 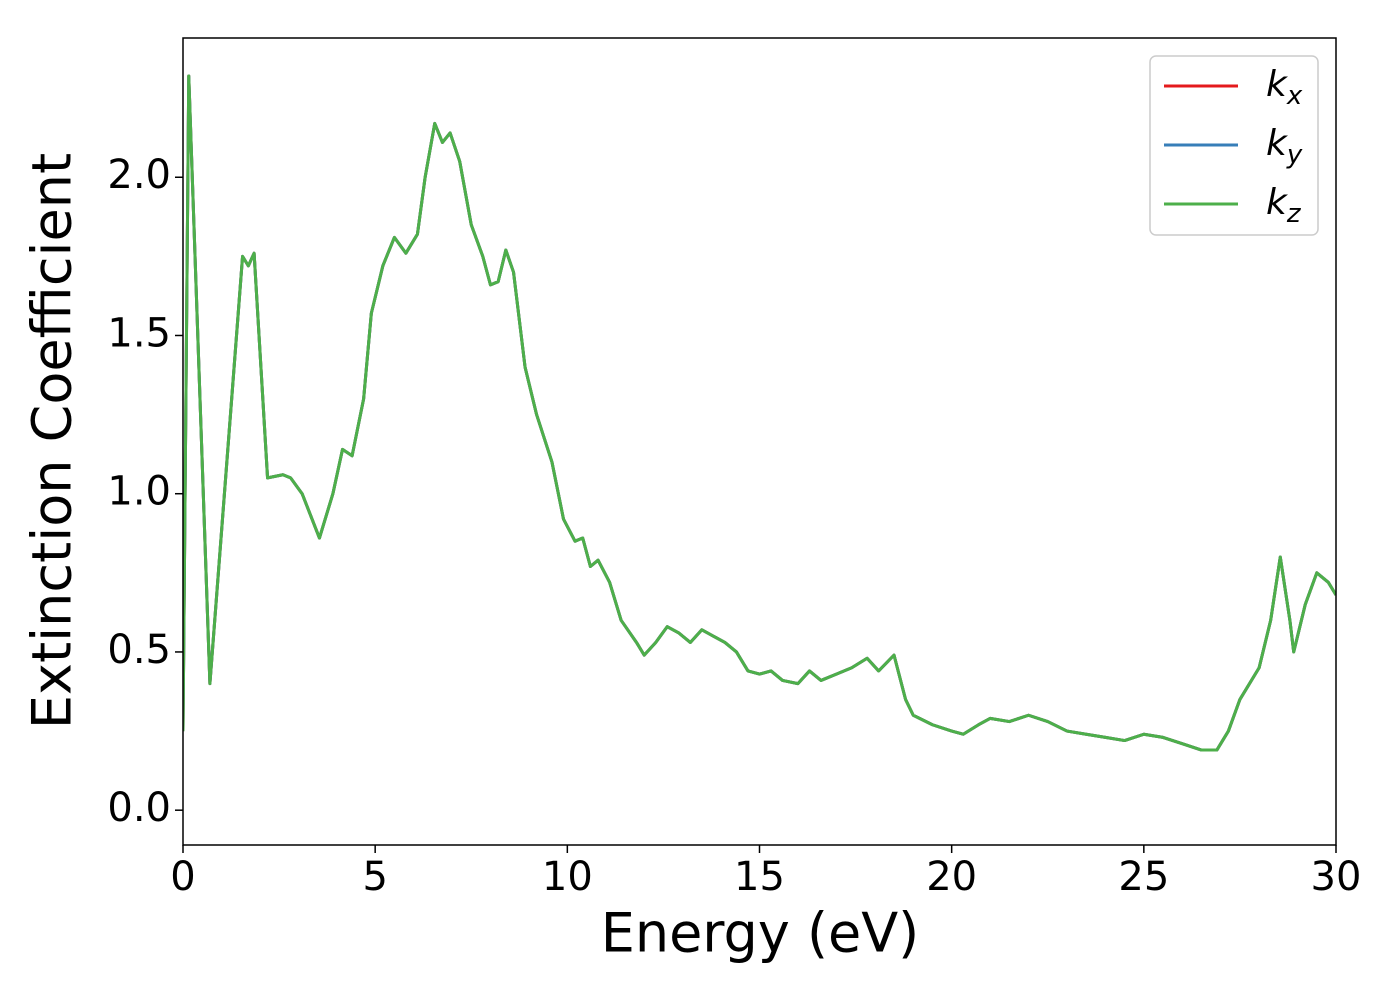 I want to click on y-tick-label: 2.0, so click(x=139, y=175).